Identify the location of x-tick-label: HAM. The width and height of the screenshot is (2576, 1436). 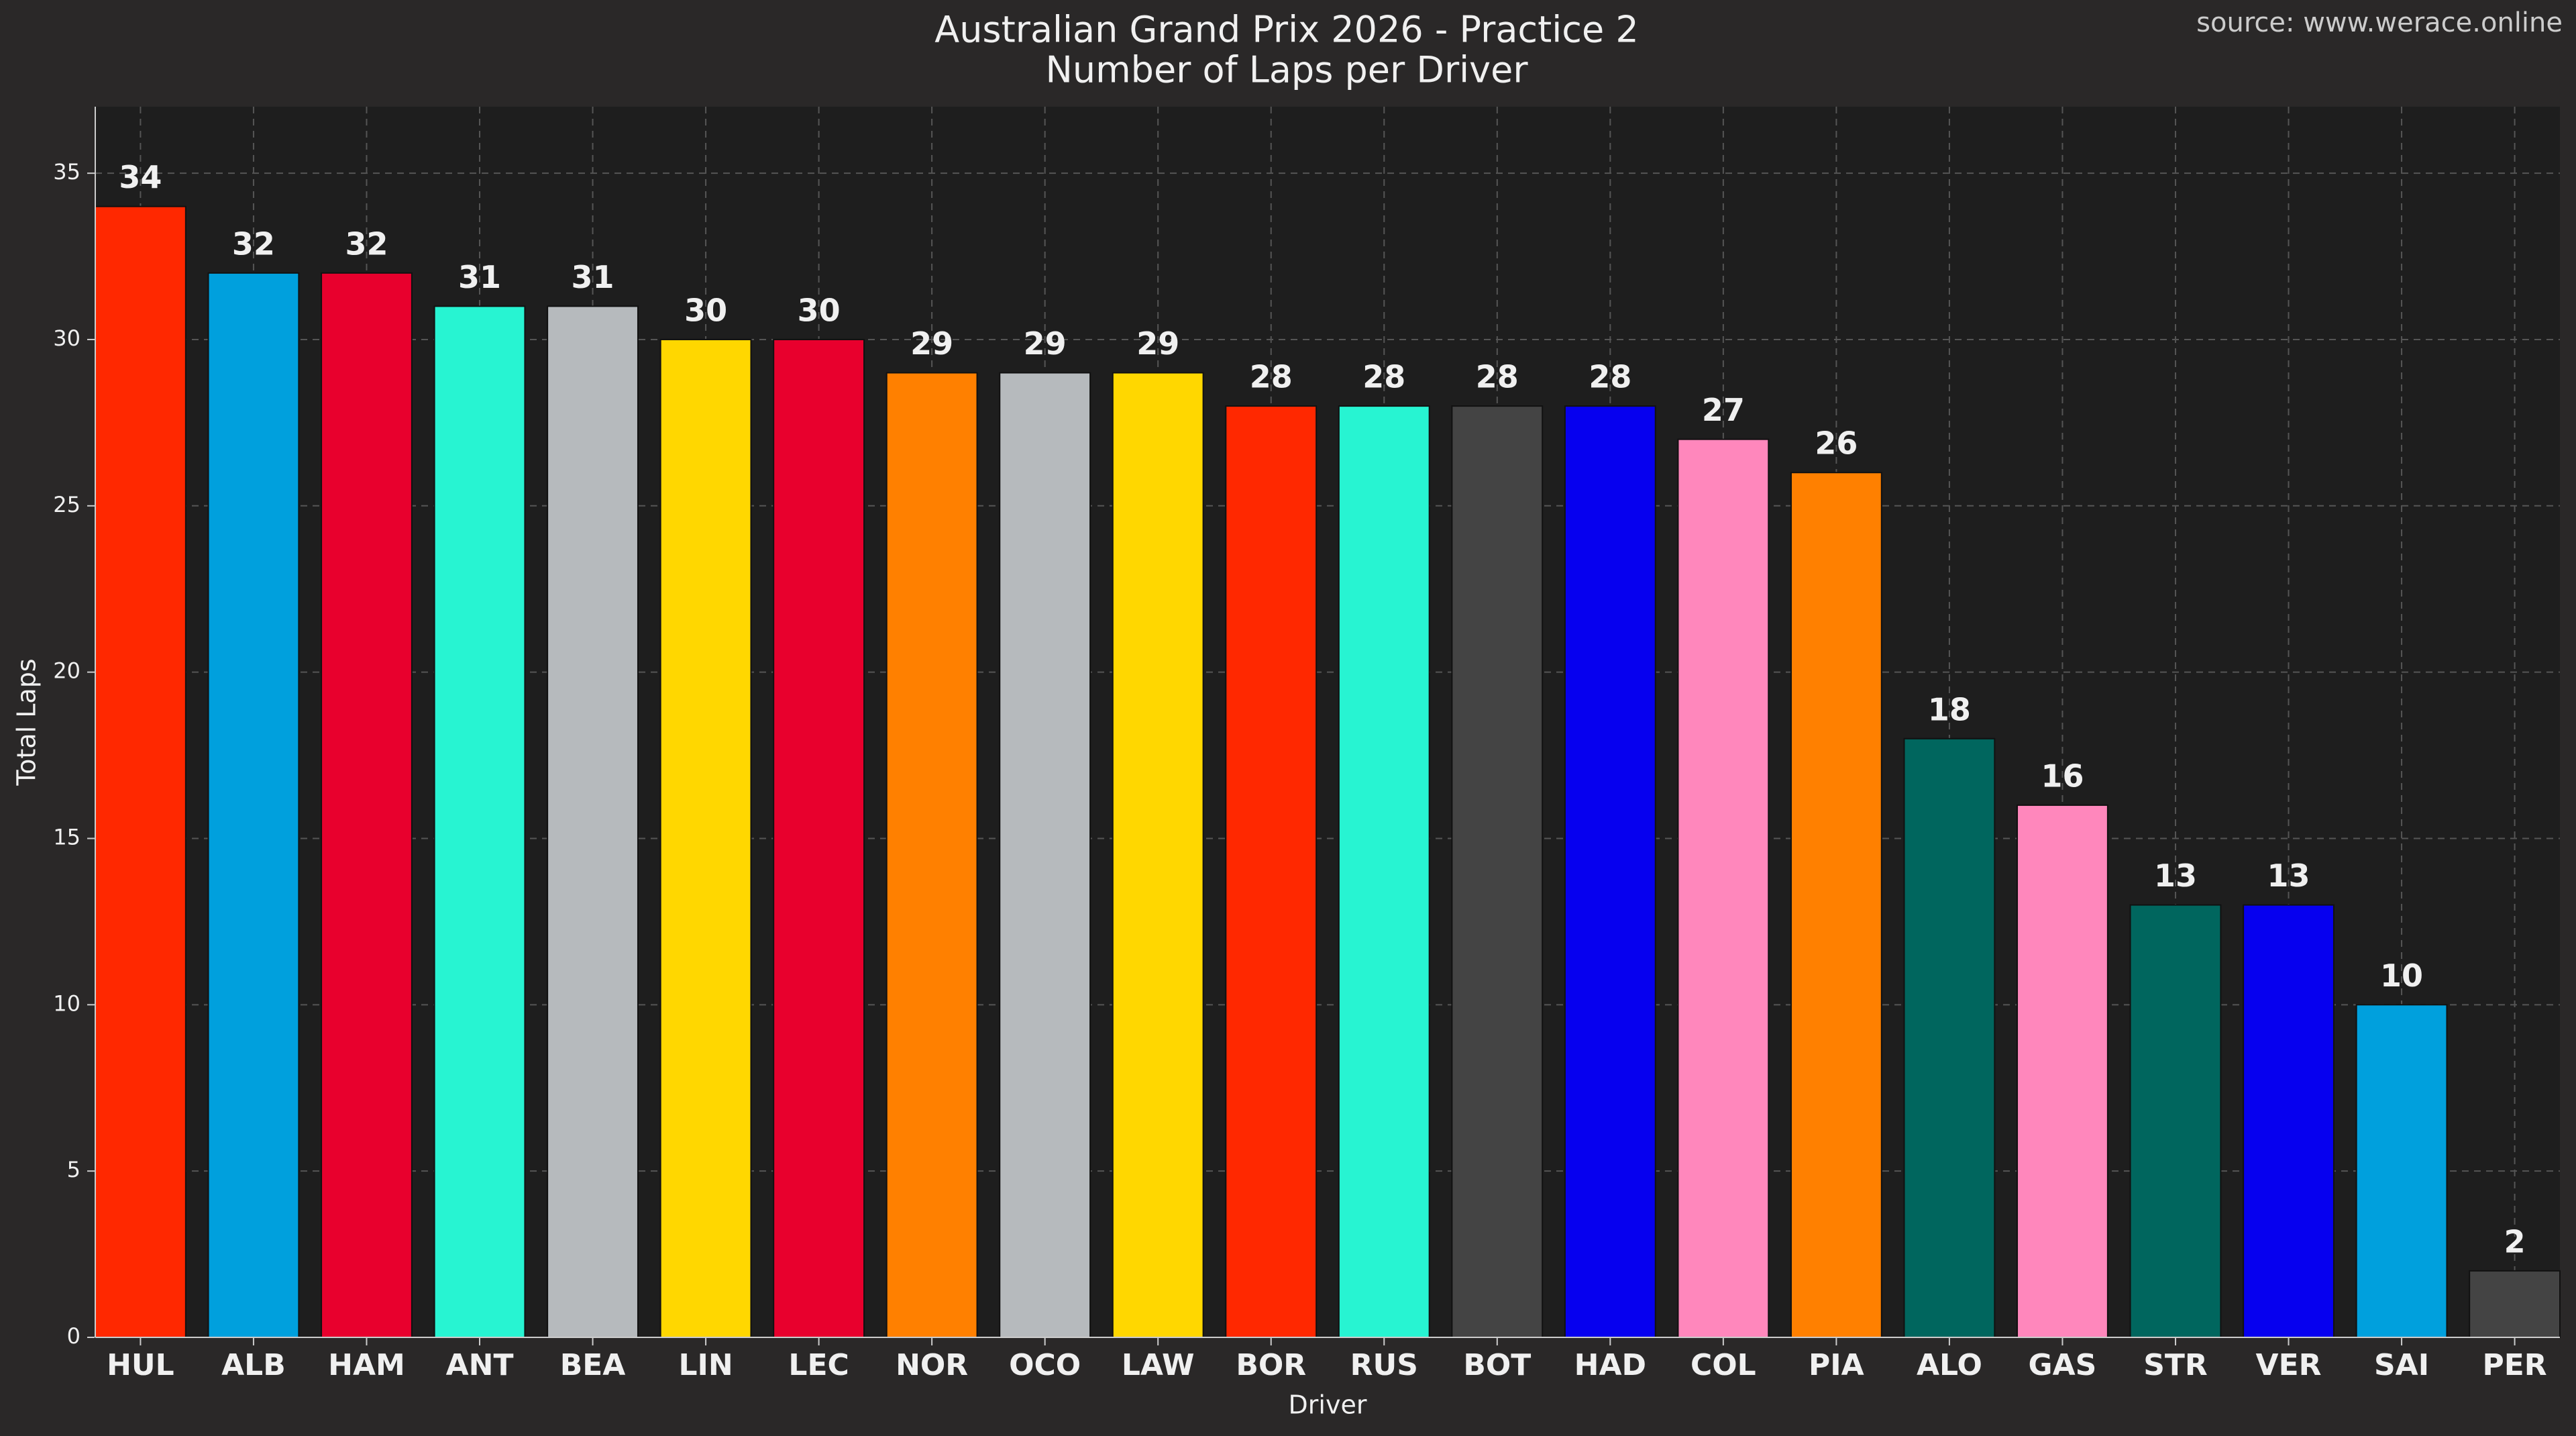
(366, 1365).